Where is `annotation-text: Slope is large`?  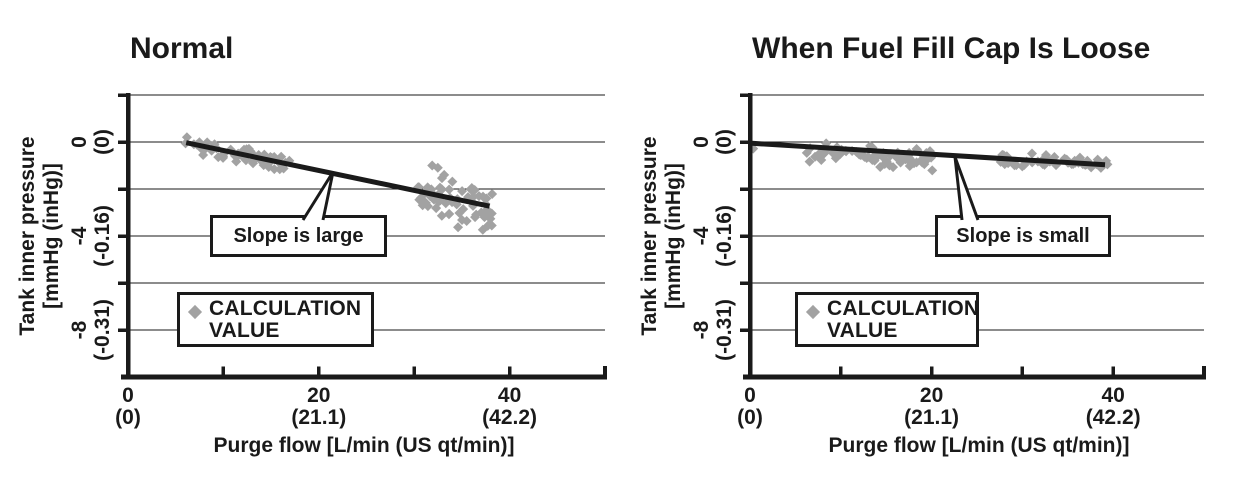 annotation-text: Slope is large is located at coordinates (298, 235).